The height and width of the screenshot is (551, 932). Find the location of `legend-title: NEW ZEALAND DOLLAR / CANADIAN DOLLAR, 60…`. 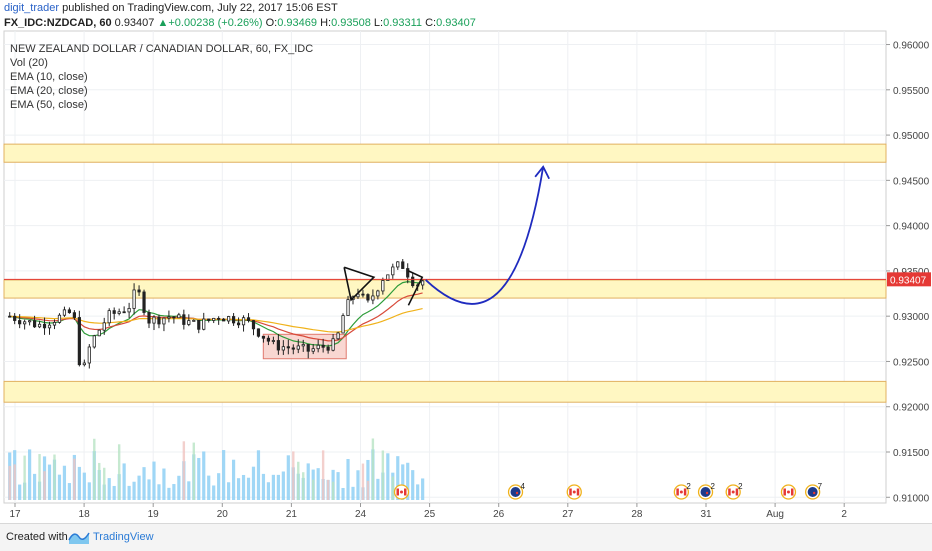

legend-title: NEW ZEALAND DOLLAR / CANADIAN DOLLAR, 60… is located at coordinates (161, 49).